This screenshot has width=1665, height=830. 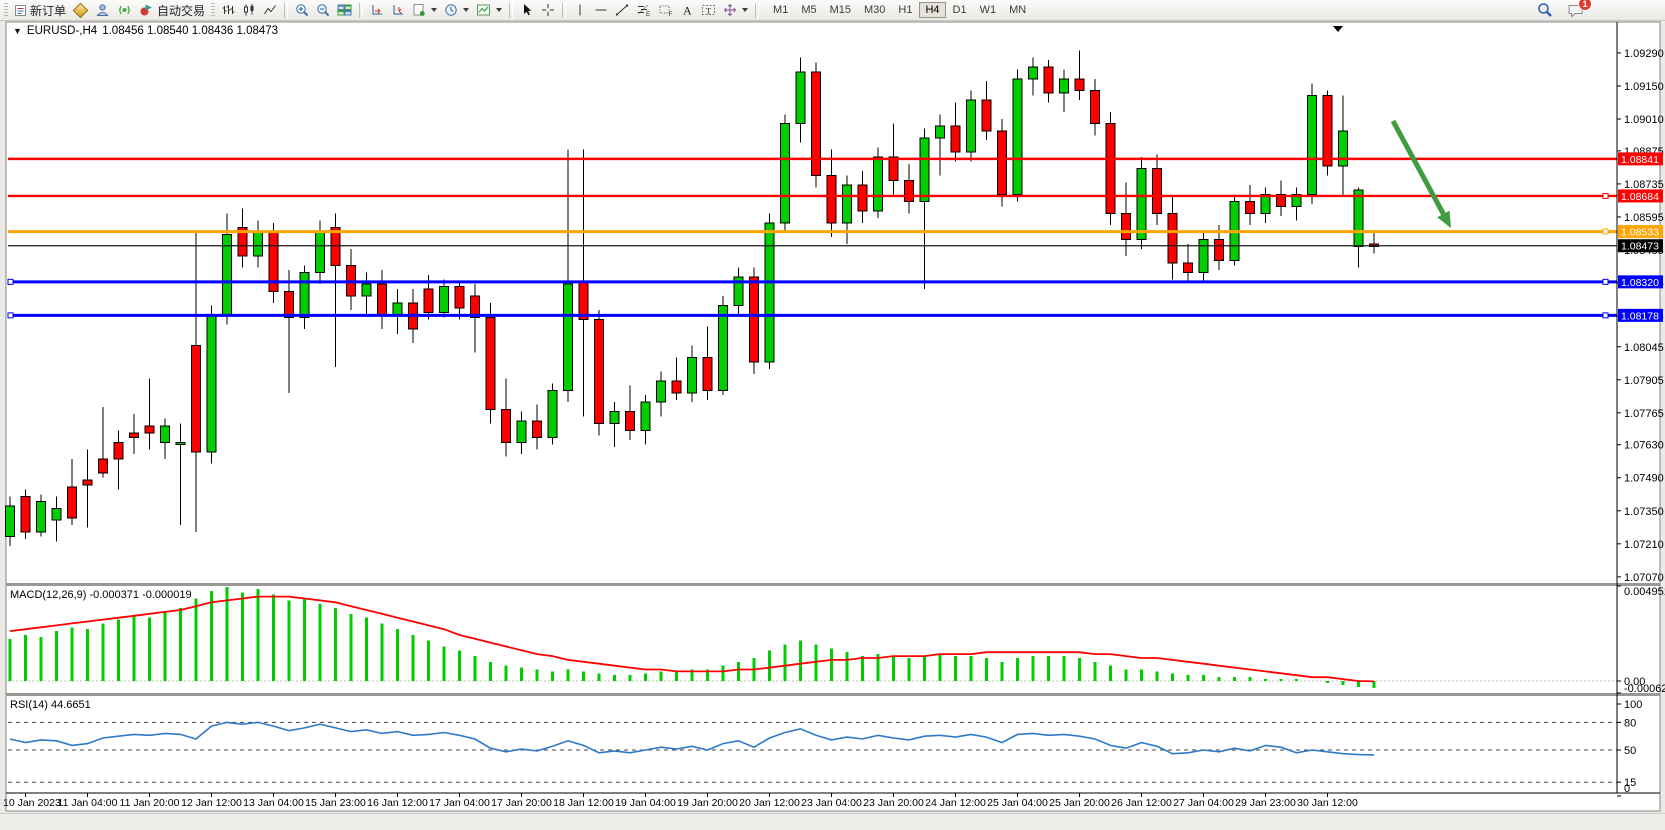 What do you see at coordinates (769, 803) in the screenshot?
I see `svg-text: 20 Jan 12:00` at bounding box center [769, 803].